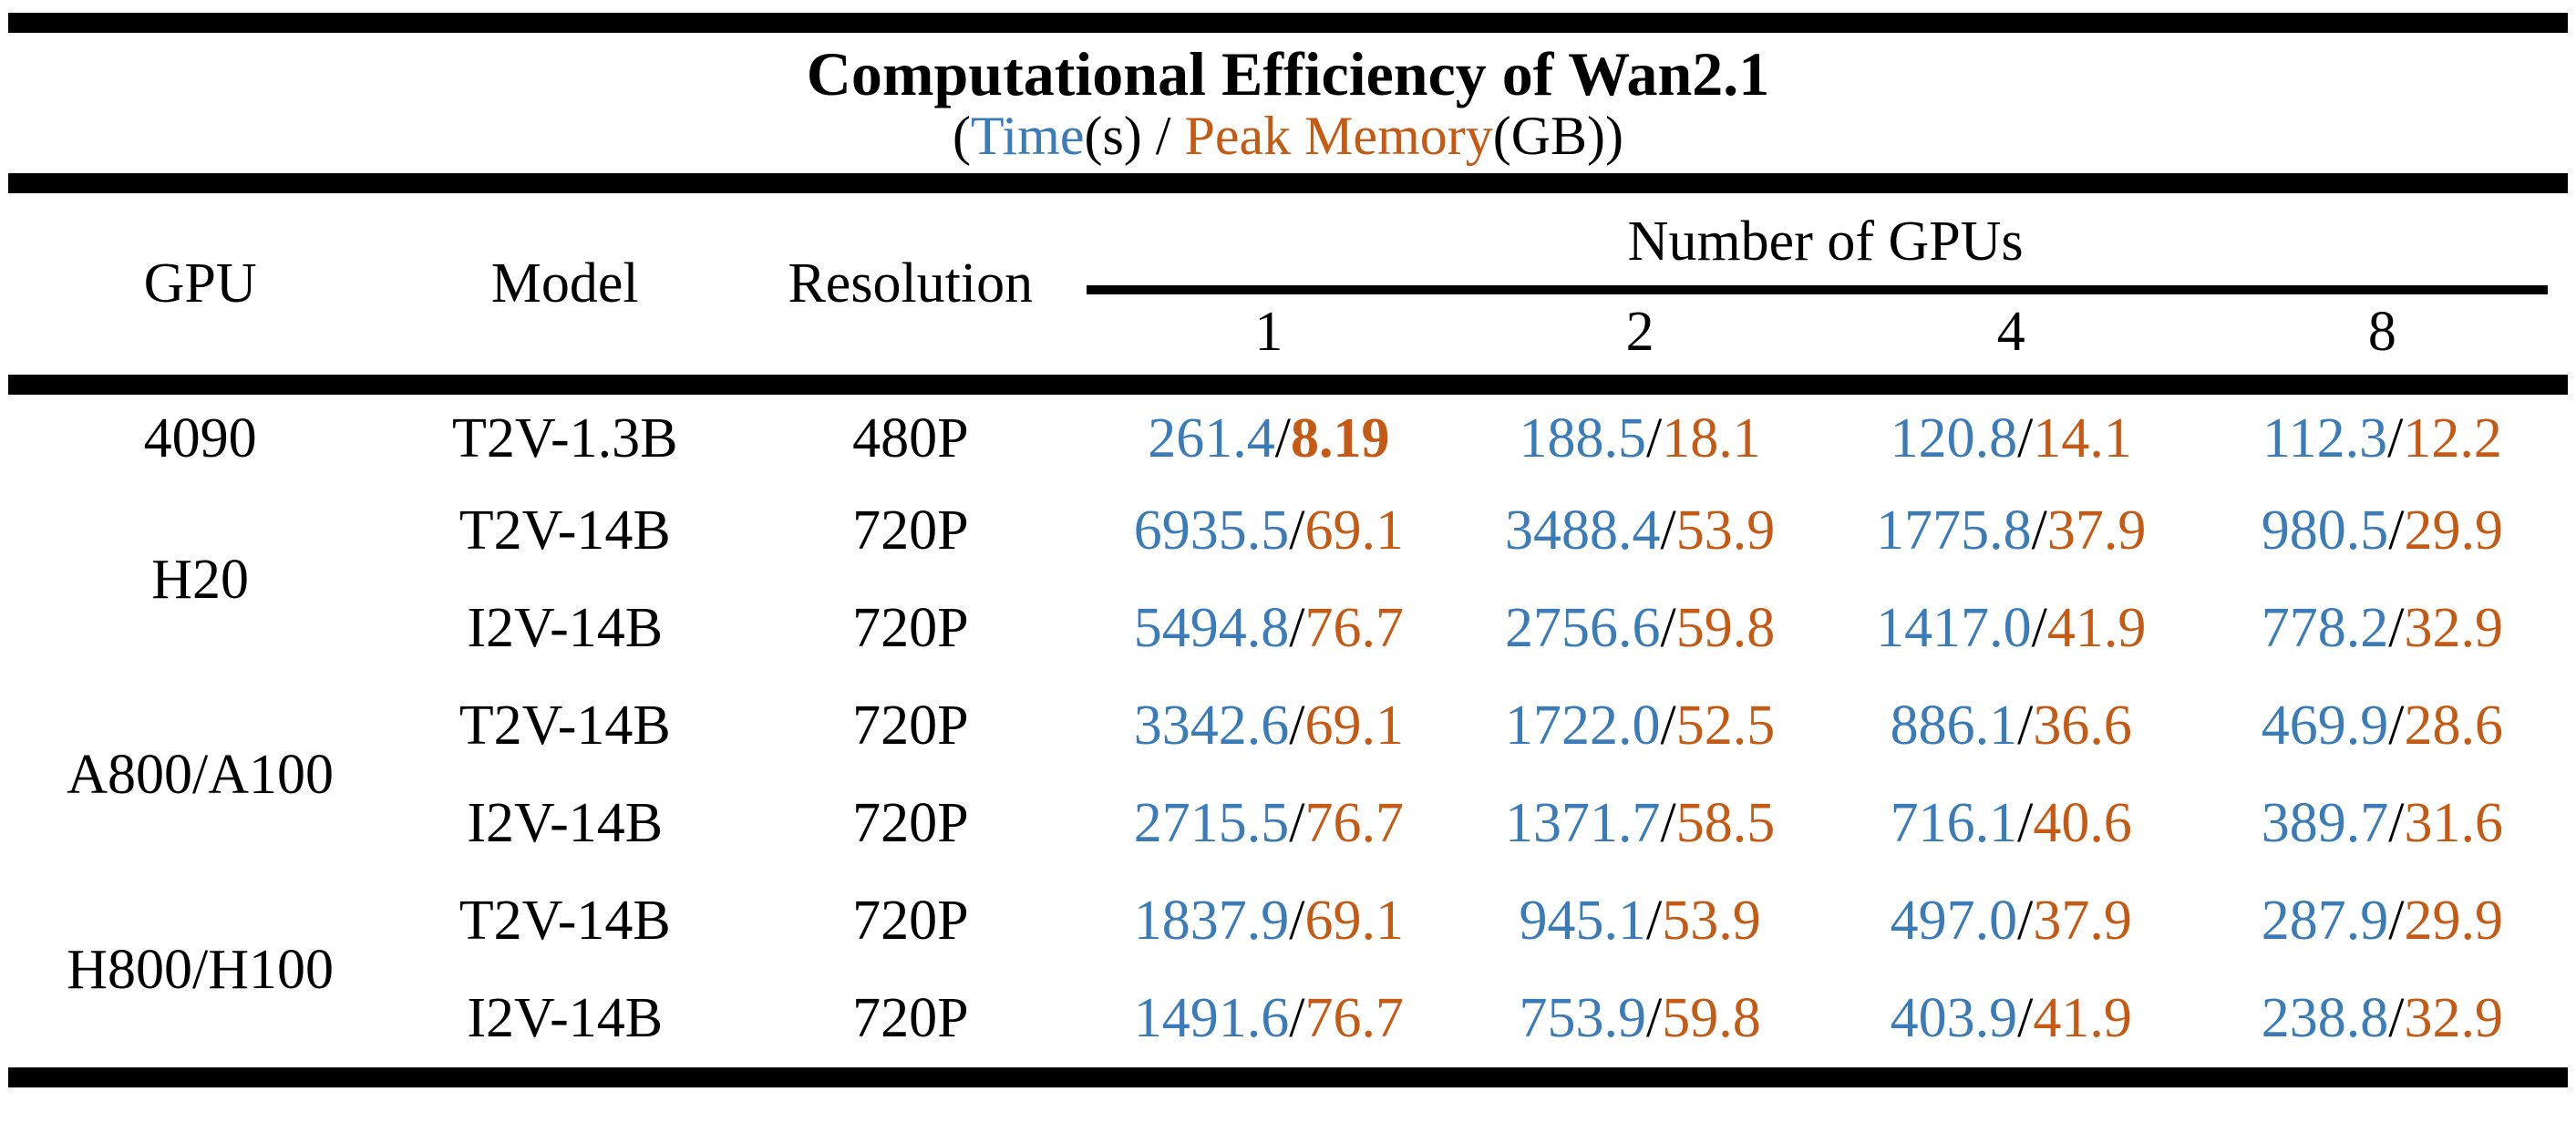 The width and height of the screenshot is (2576, 1123). I want to click on time-memory-cell: 188.5/18.1, so click(1640, 434).